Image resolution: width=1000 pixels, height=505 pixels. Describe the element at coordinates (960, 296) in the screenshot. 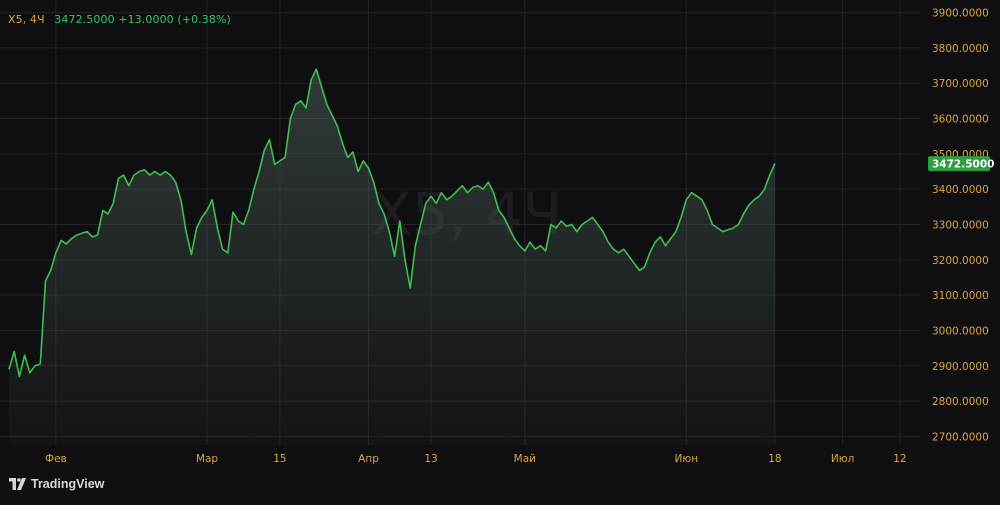

I see `price-tick-label: 3100.0000` at that location.